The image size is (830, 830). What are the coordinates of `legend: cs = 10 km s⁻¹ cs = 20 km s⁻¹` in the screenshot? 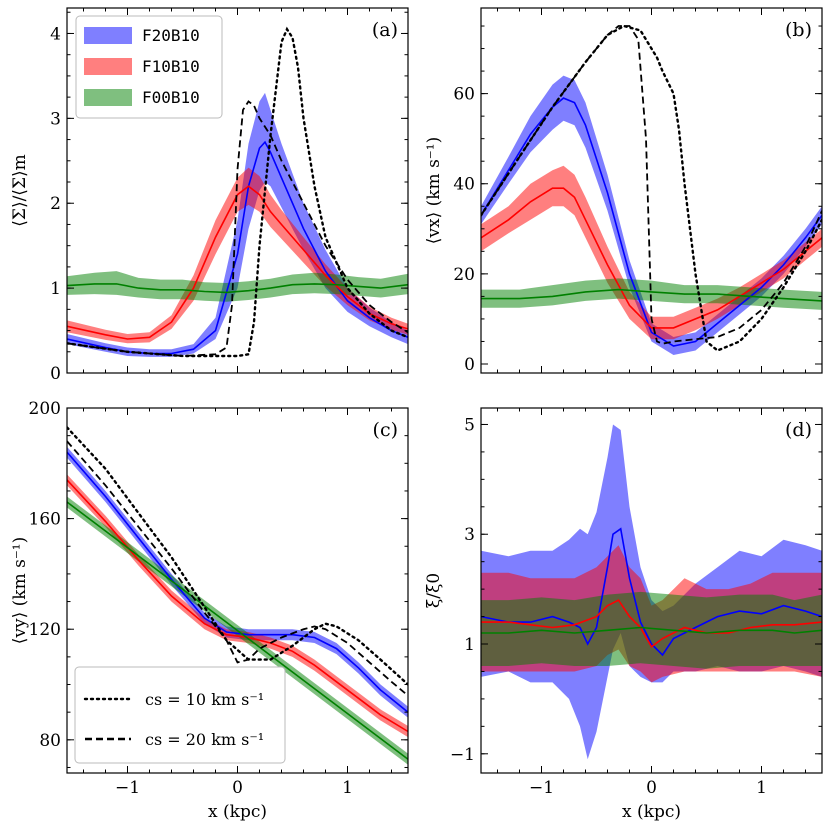 It's located at (180, 715).